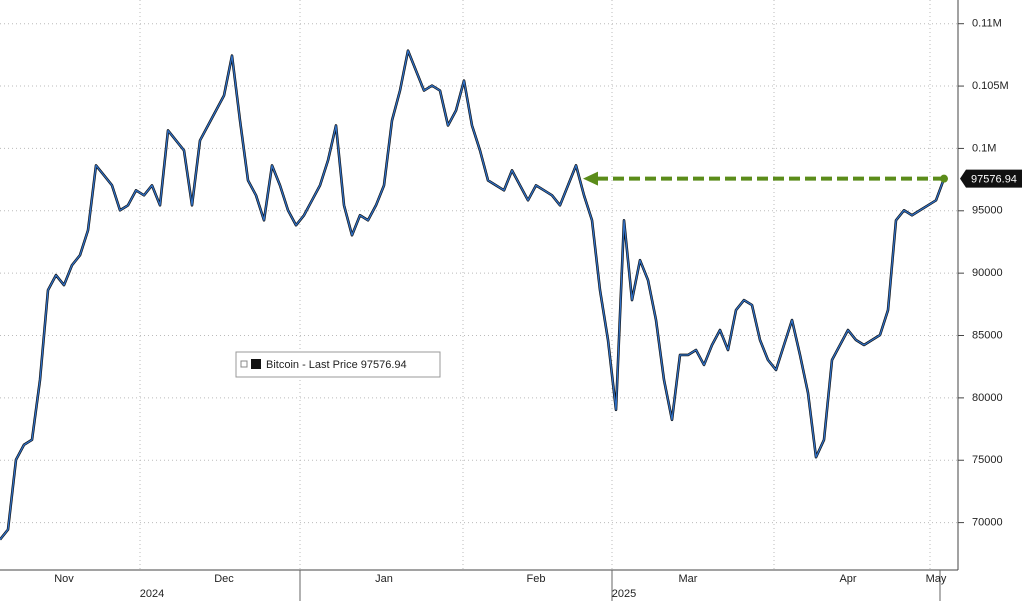 This screenshot has height=601, width=1024. What do you see at coordinates (994, 180) in the screenshot?
I see `last-price-label: 97576.94` at bounding box center [994, 180].